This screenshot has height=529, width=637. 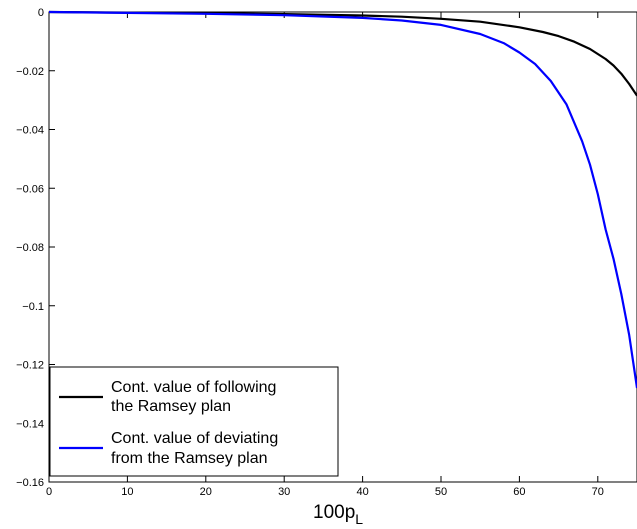 I want to click on legend-label-1: the Ramsey plan, so click(x=171, y=406).